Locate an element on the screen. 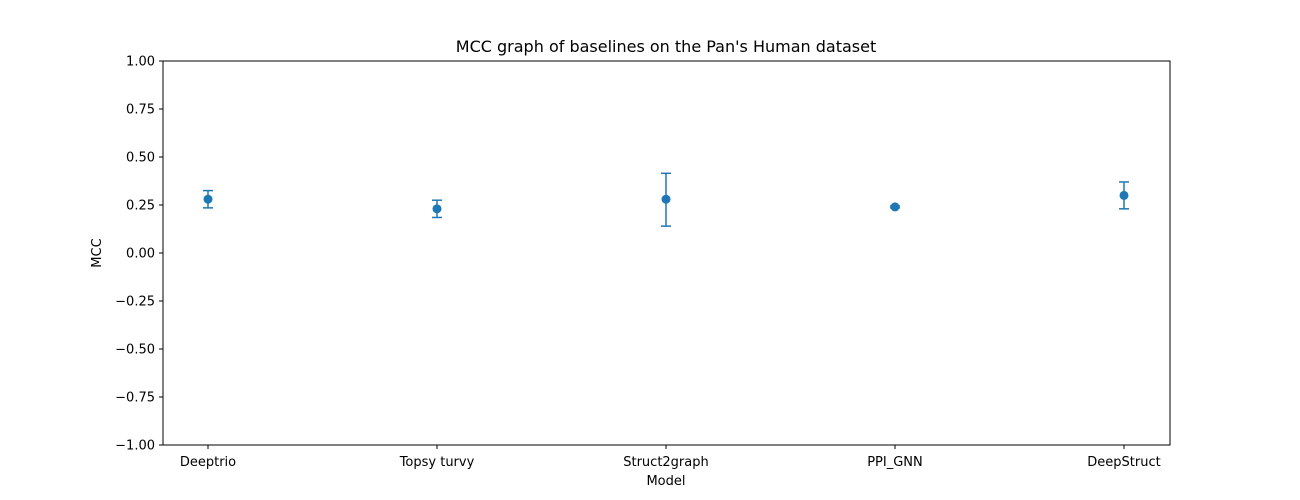 The image size is (1300, 500). x-tick-label: DeepStruct is located at coordinates (1123, 462).